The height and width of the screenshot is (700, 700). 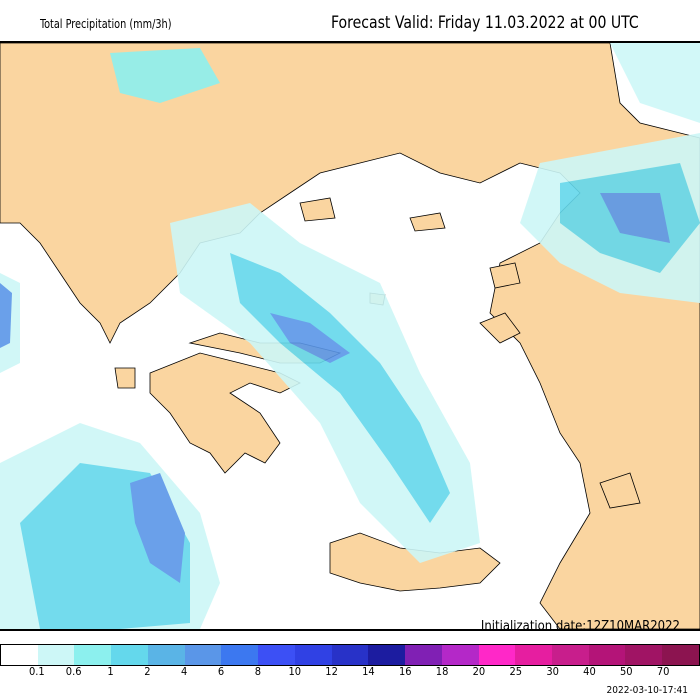 What do you see at coordinates (552, 671) in the screenshot?
I see `legend-tick-label: 30` at bounding box center [552, 671].